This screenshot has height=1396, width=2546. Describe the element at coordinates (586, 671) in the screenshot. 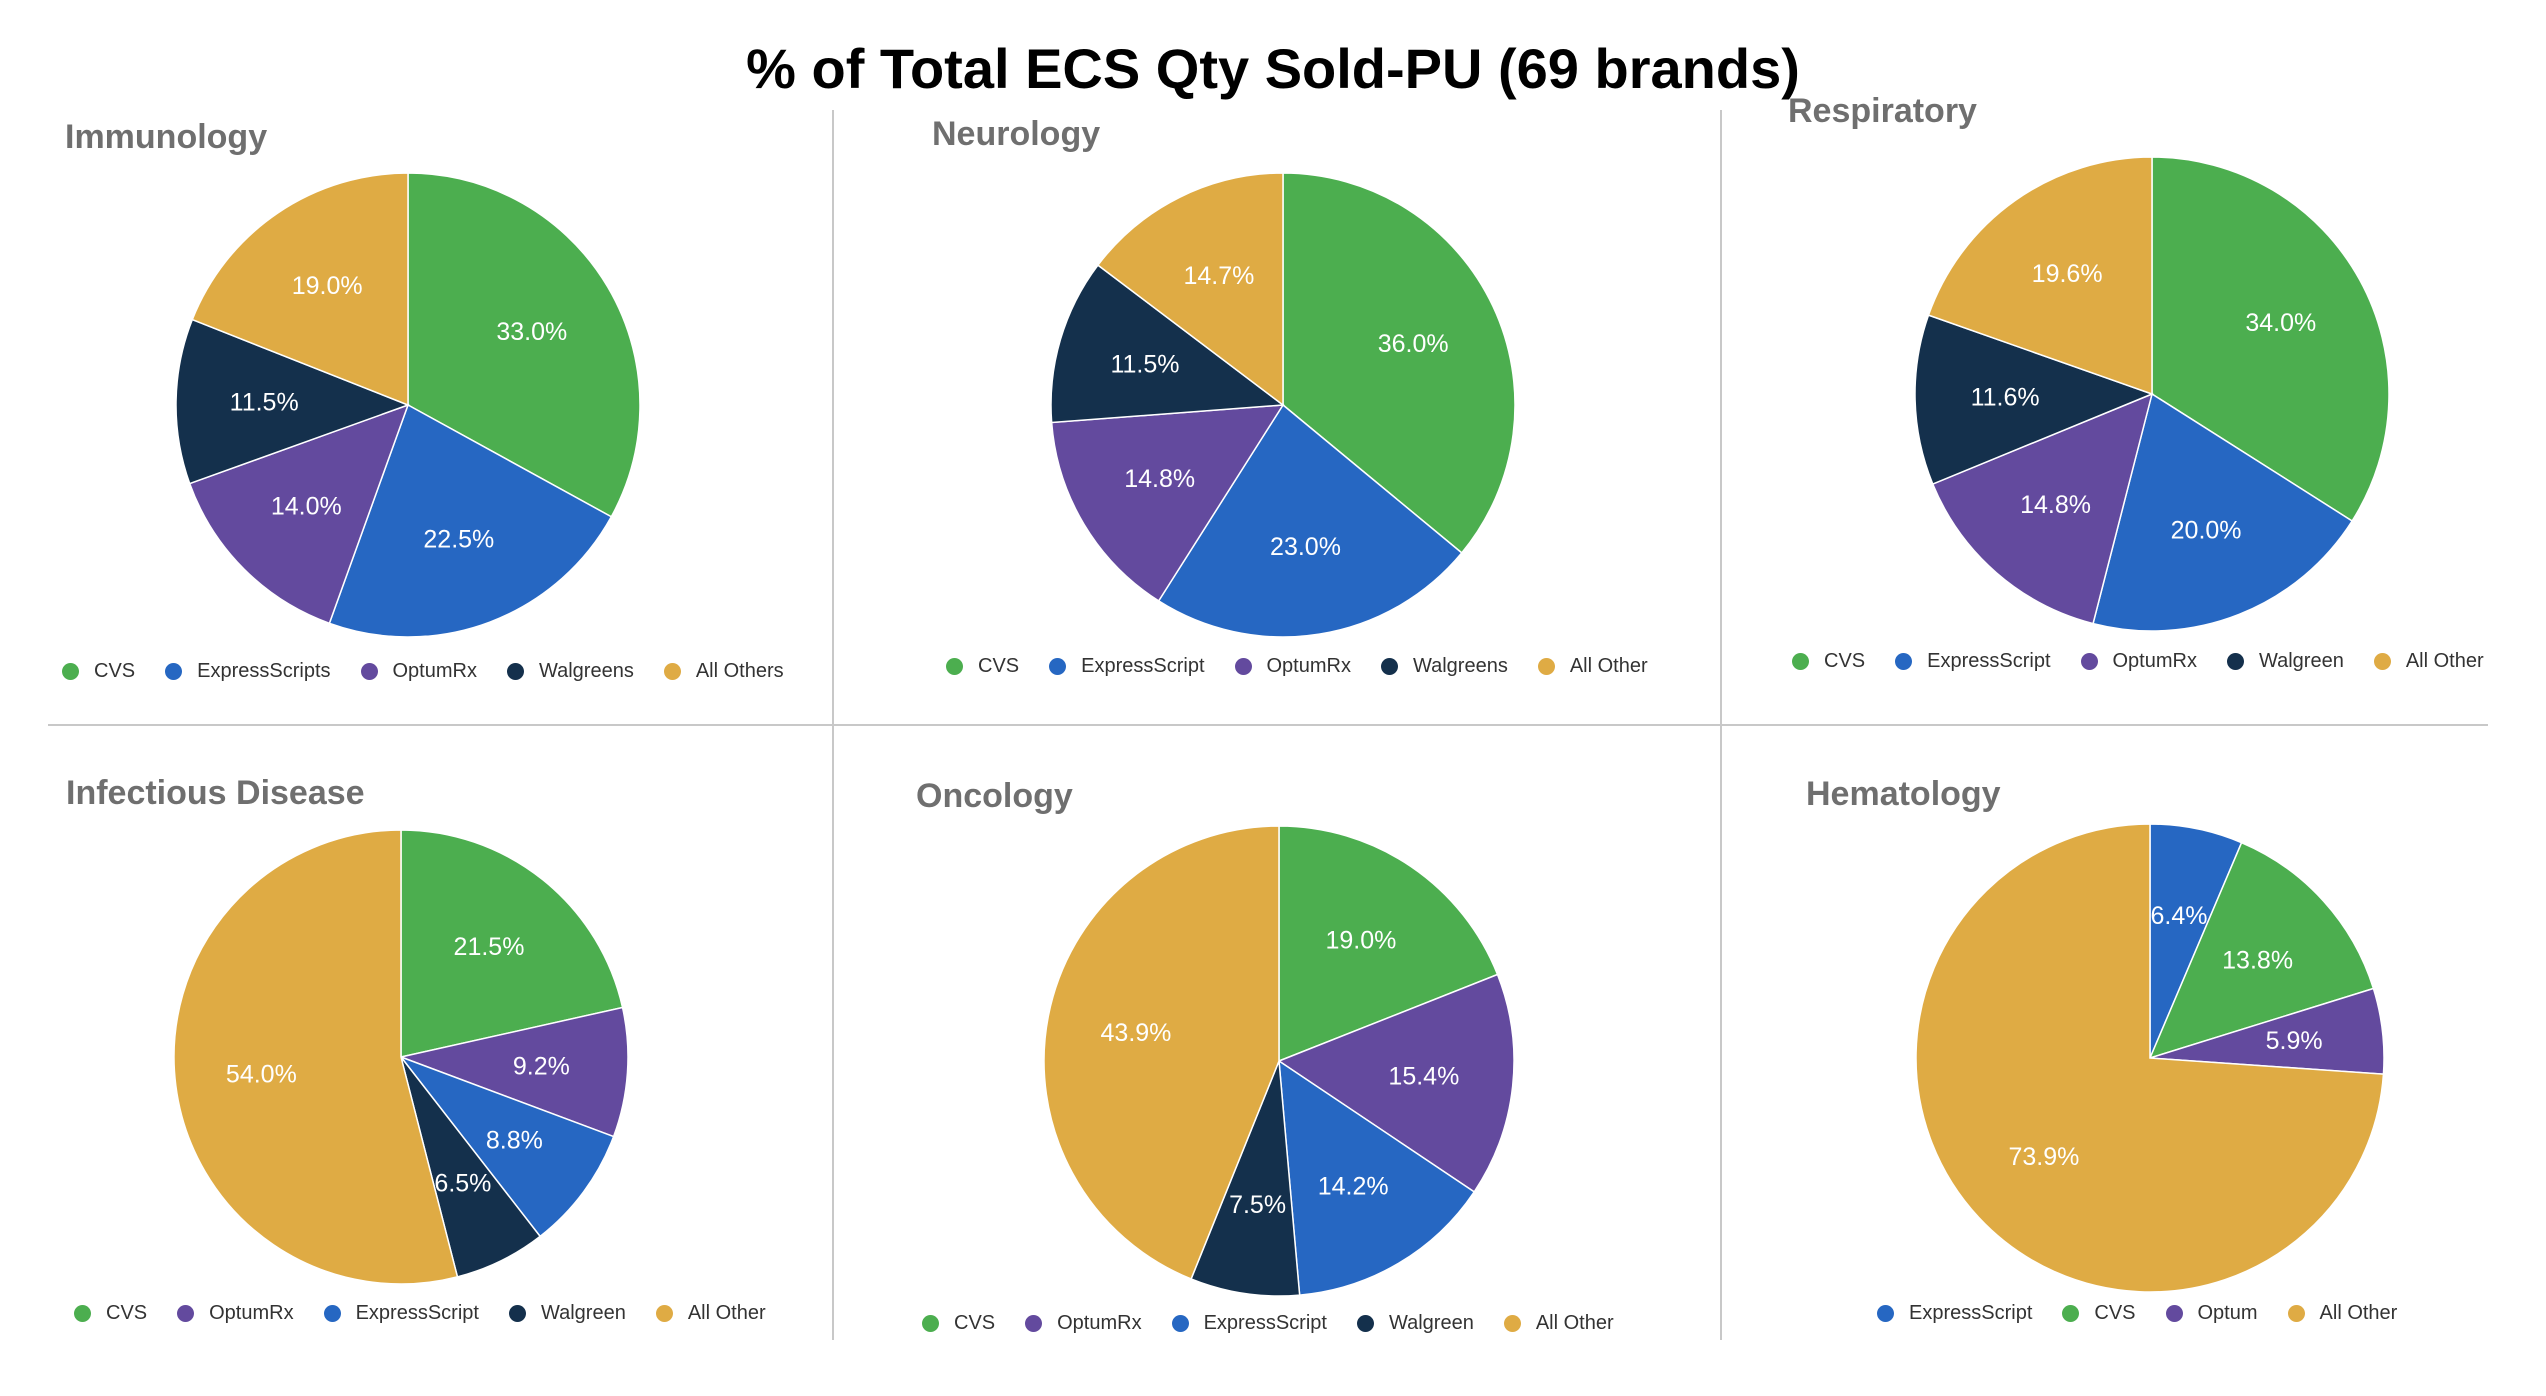

I see `legend-label: Walgreens` at that location.